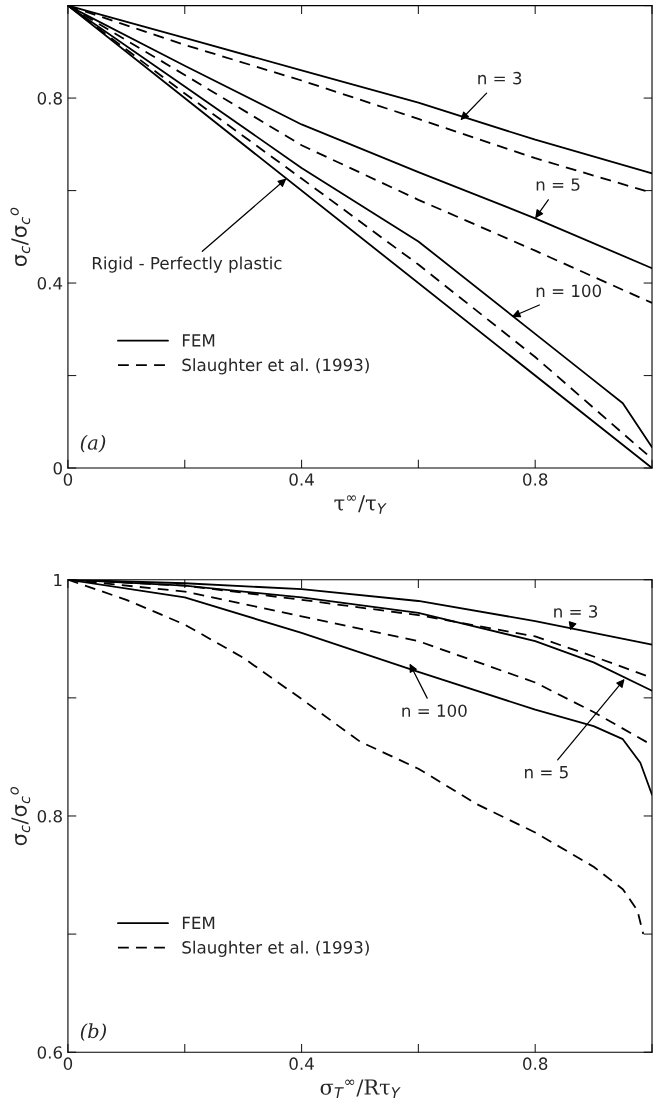 The height and width of the screenshot is (1117, 666). What do you see at coordinates (360, 1088) in the screenshot?
I see `x-axis-title: σ$_{T}$$^{∞}$/Rτ$_{Y}$` at bounding box center [360, 1088].